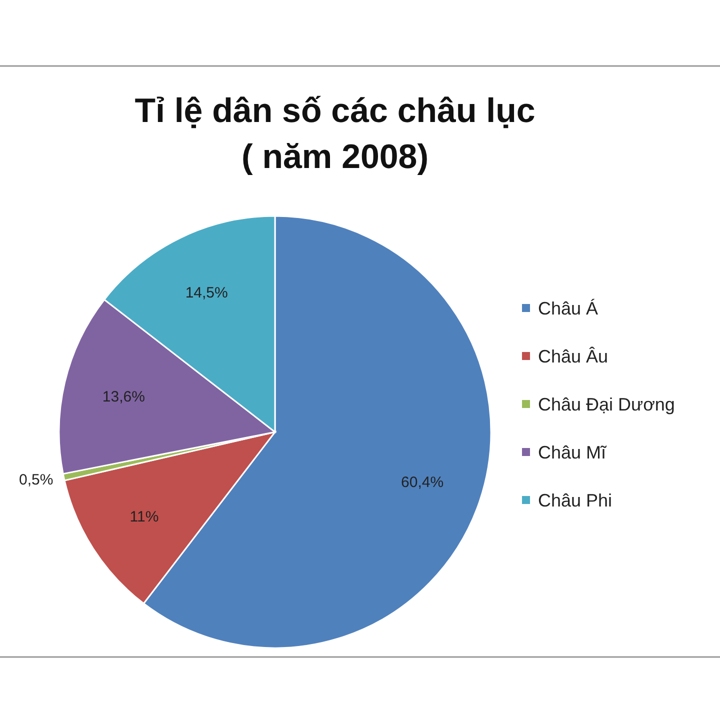 The height and width of the screenshot is (720, 720). What do you see at coordinates (568, 308) in the screenshot?
I see `legend-label: Châu Á` at bounding box center [568, 308].